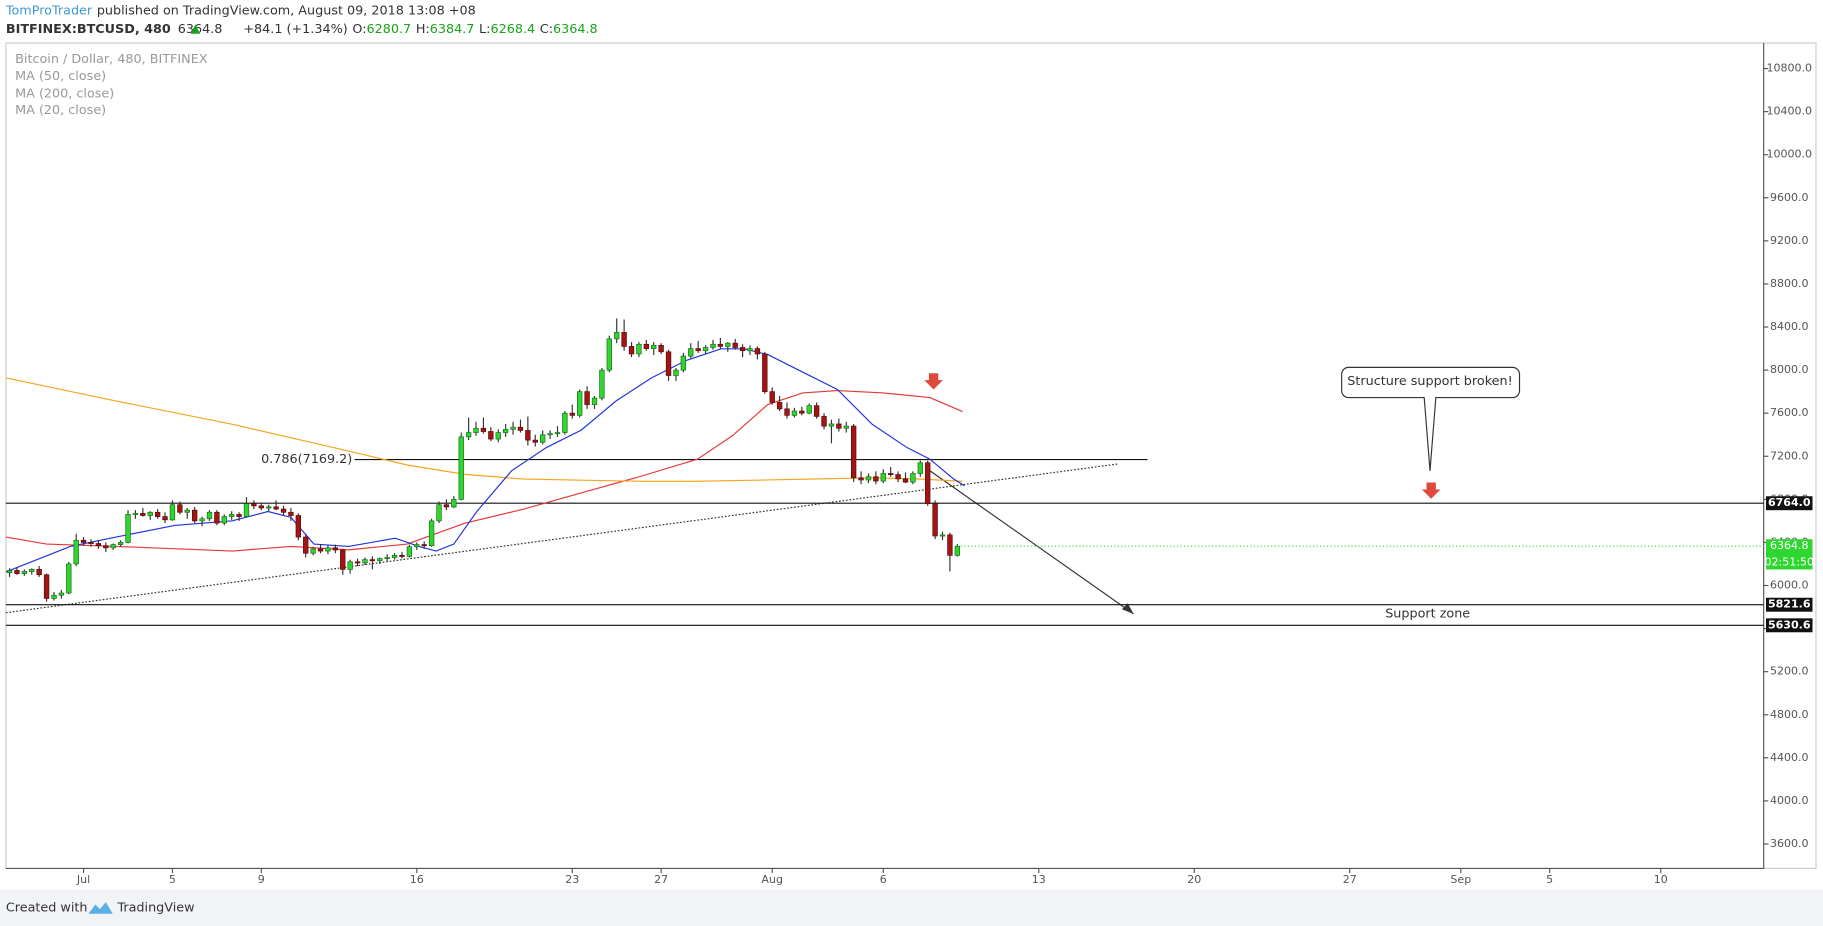  What do you see at coordinates (1127, 608) in the screenshot?
I see `arrow-head` at bounding box center [1127, 608].